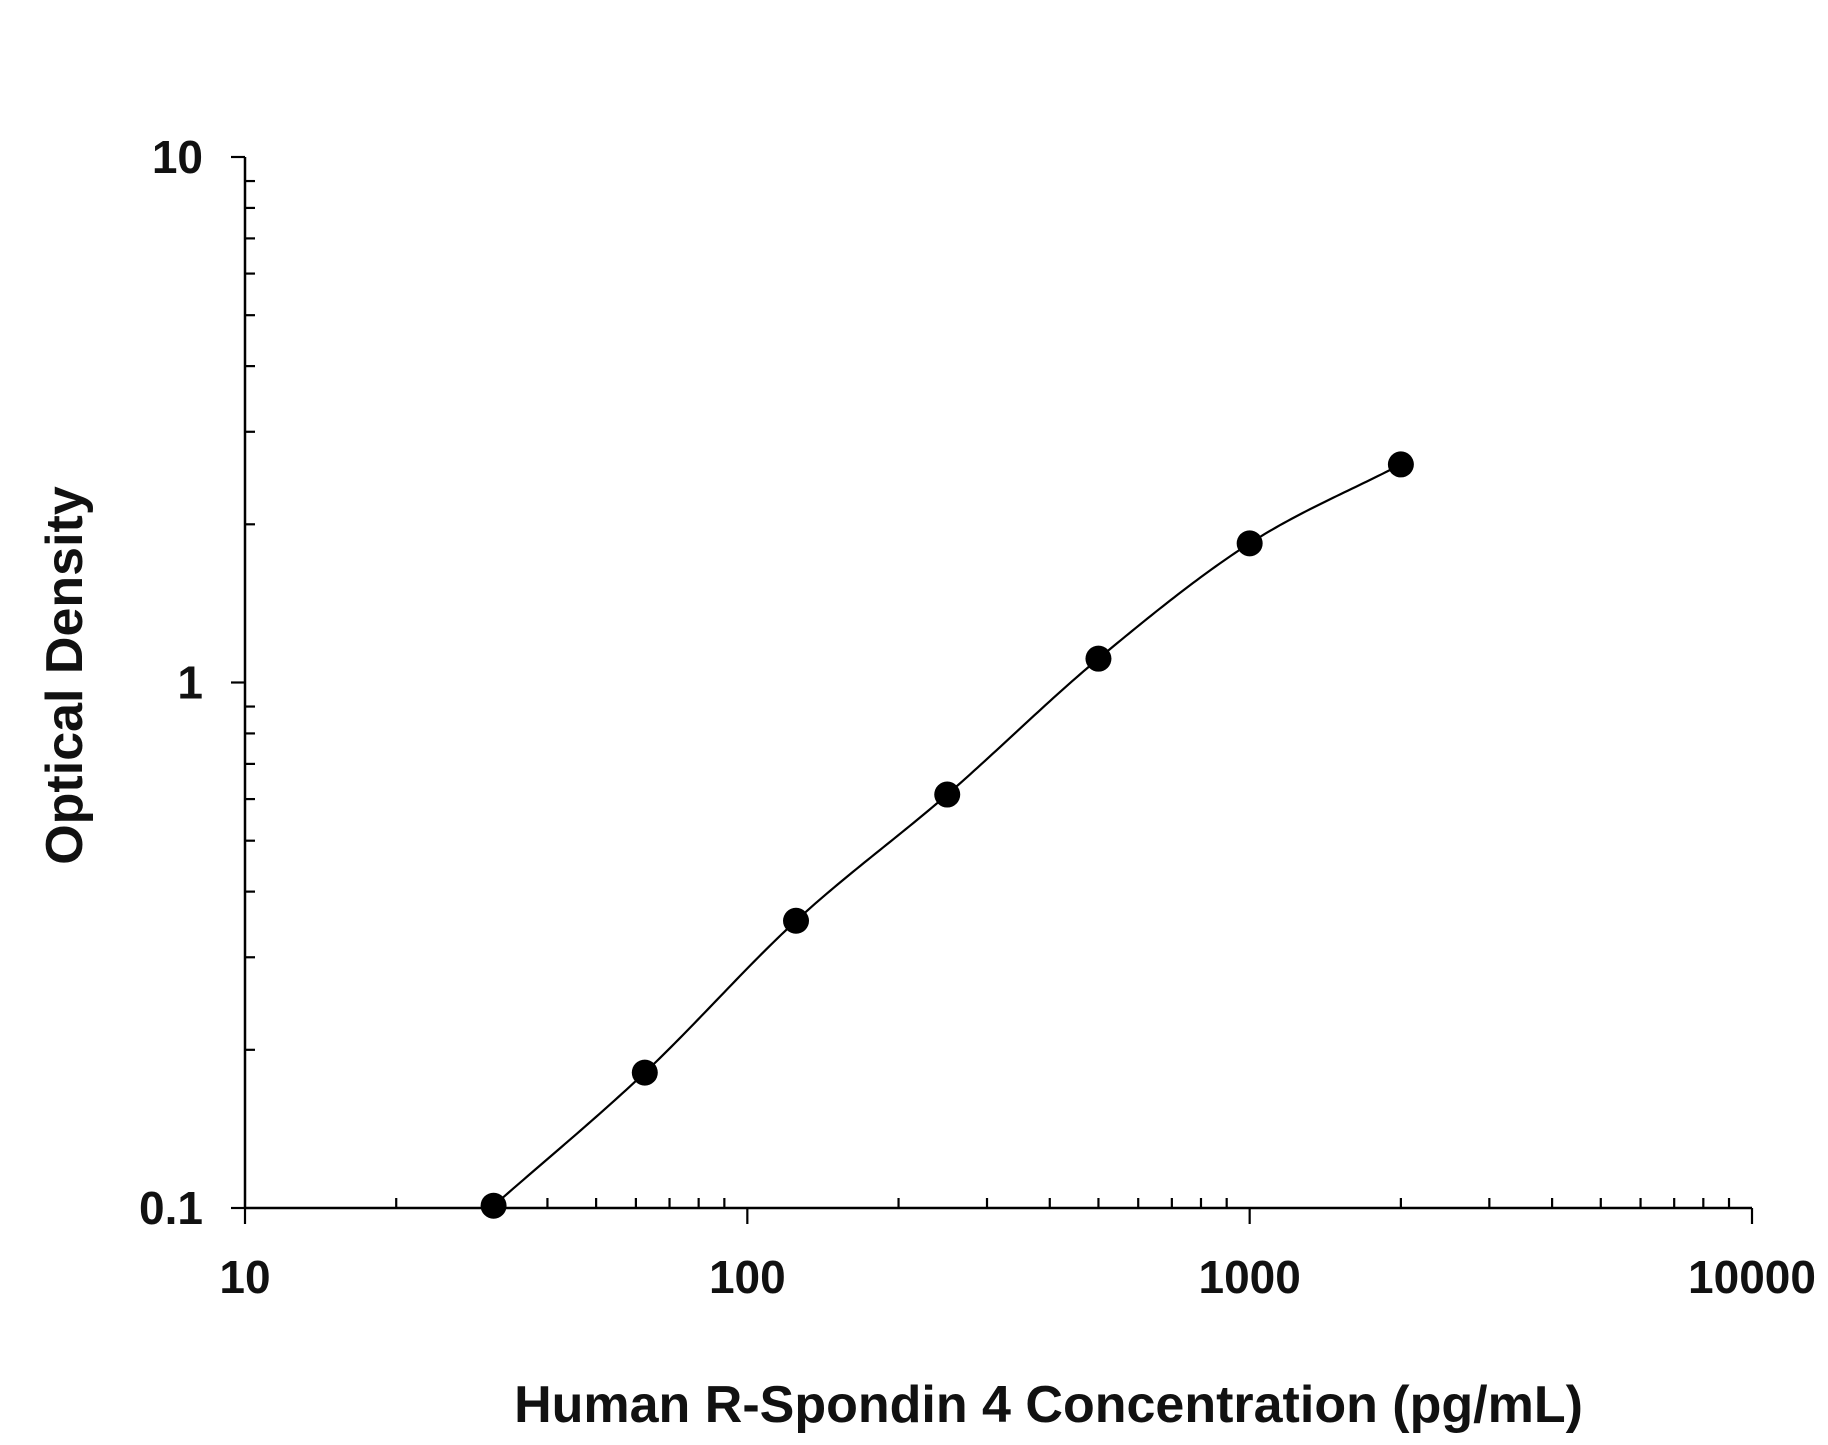  What do you see at coordinates (177, 157) in the screenshot?
I see `y-tick-label: 10` at bounding box center [177, 157].